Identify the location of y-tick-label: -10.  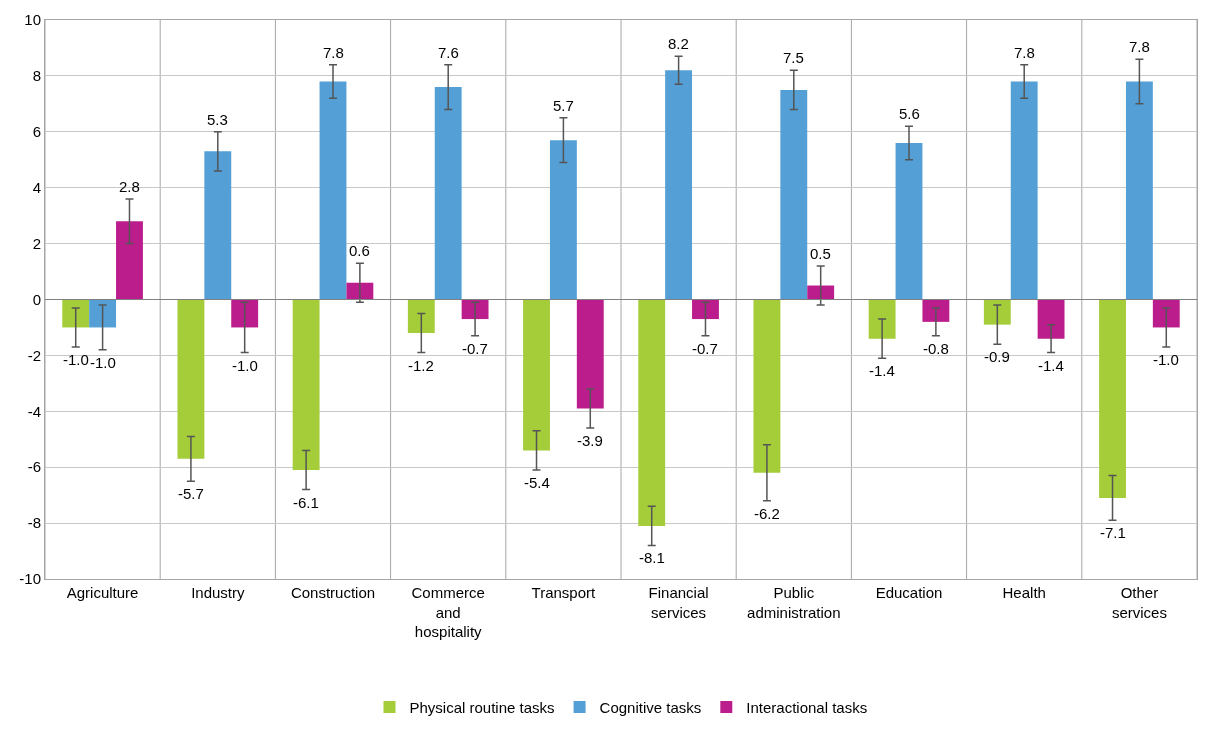
(30, 579).